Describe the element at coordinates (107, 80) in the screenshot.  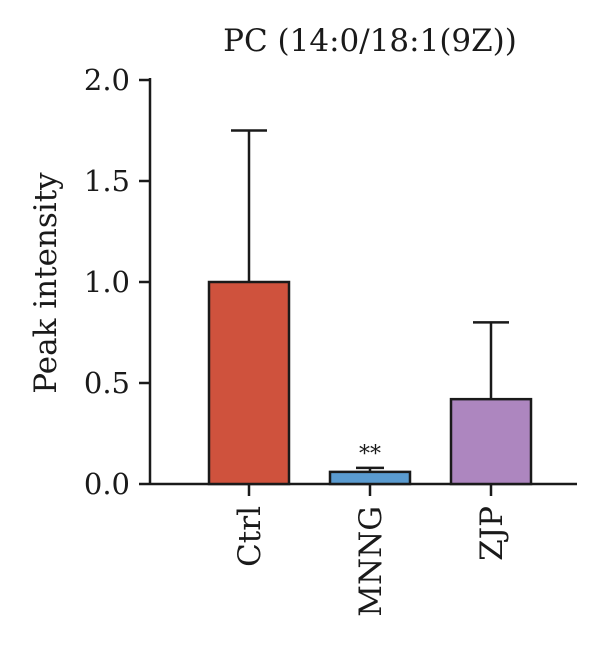
I see `y-tick-label: 2.0` at that location.